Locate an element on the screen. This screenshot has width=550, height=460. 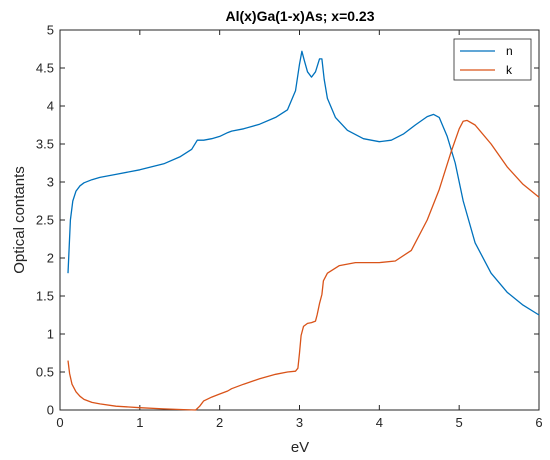
x-tick-label: 4 is located at coordinates (379, 422).